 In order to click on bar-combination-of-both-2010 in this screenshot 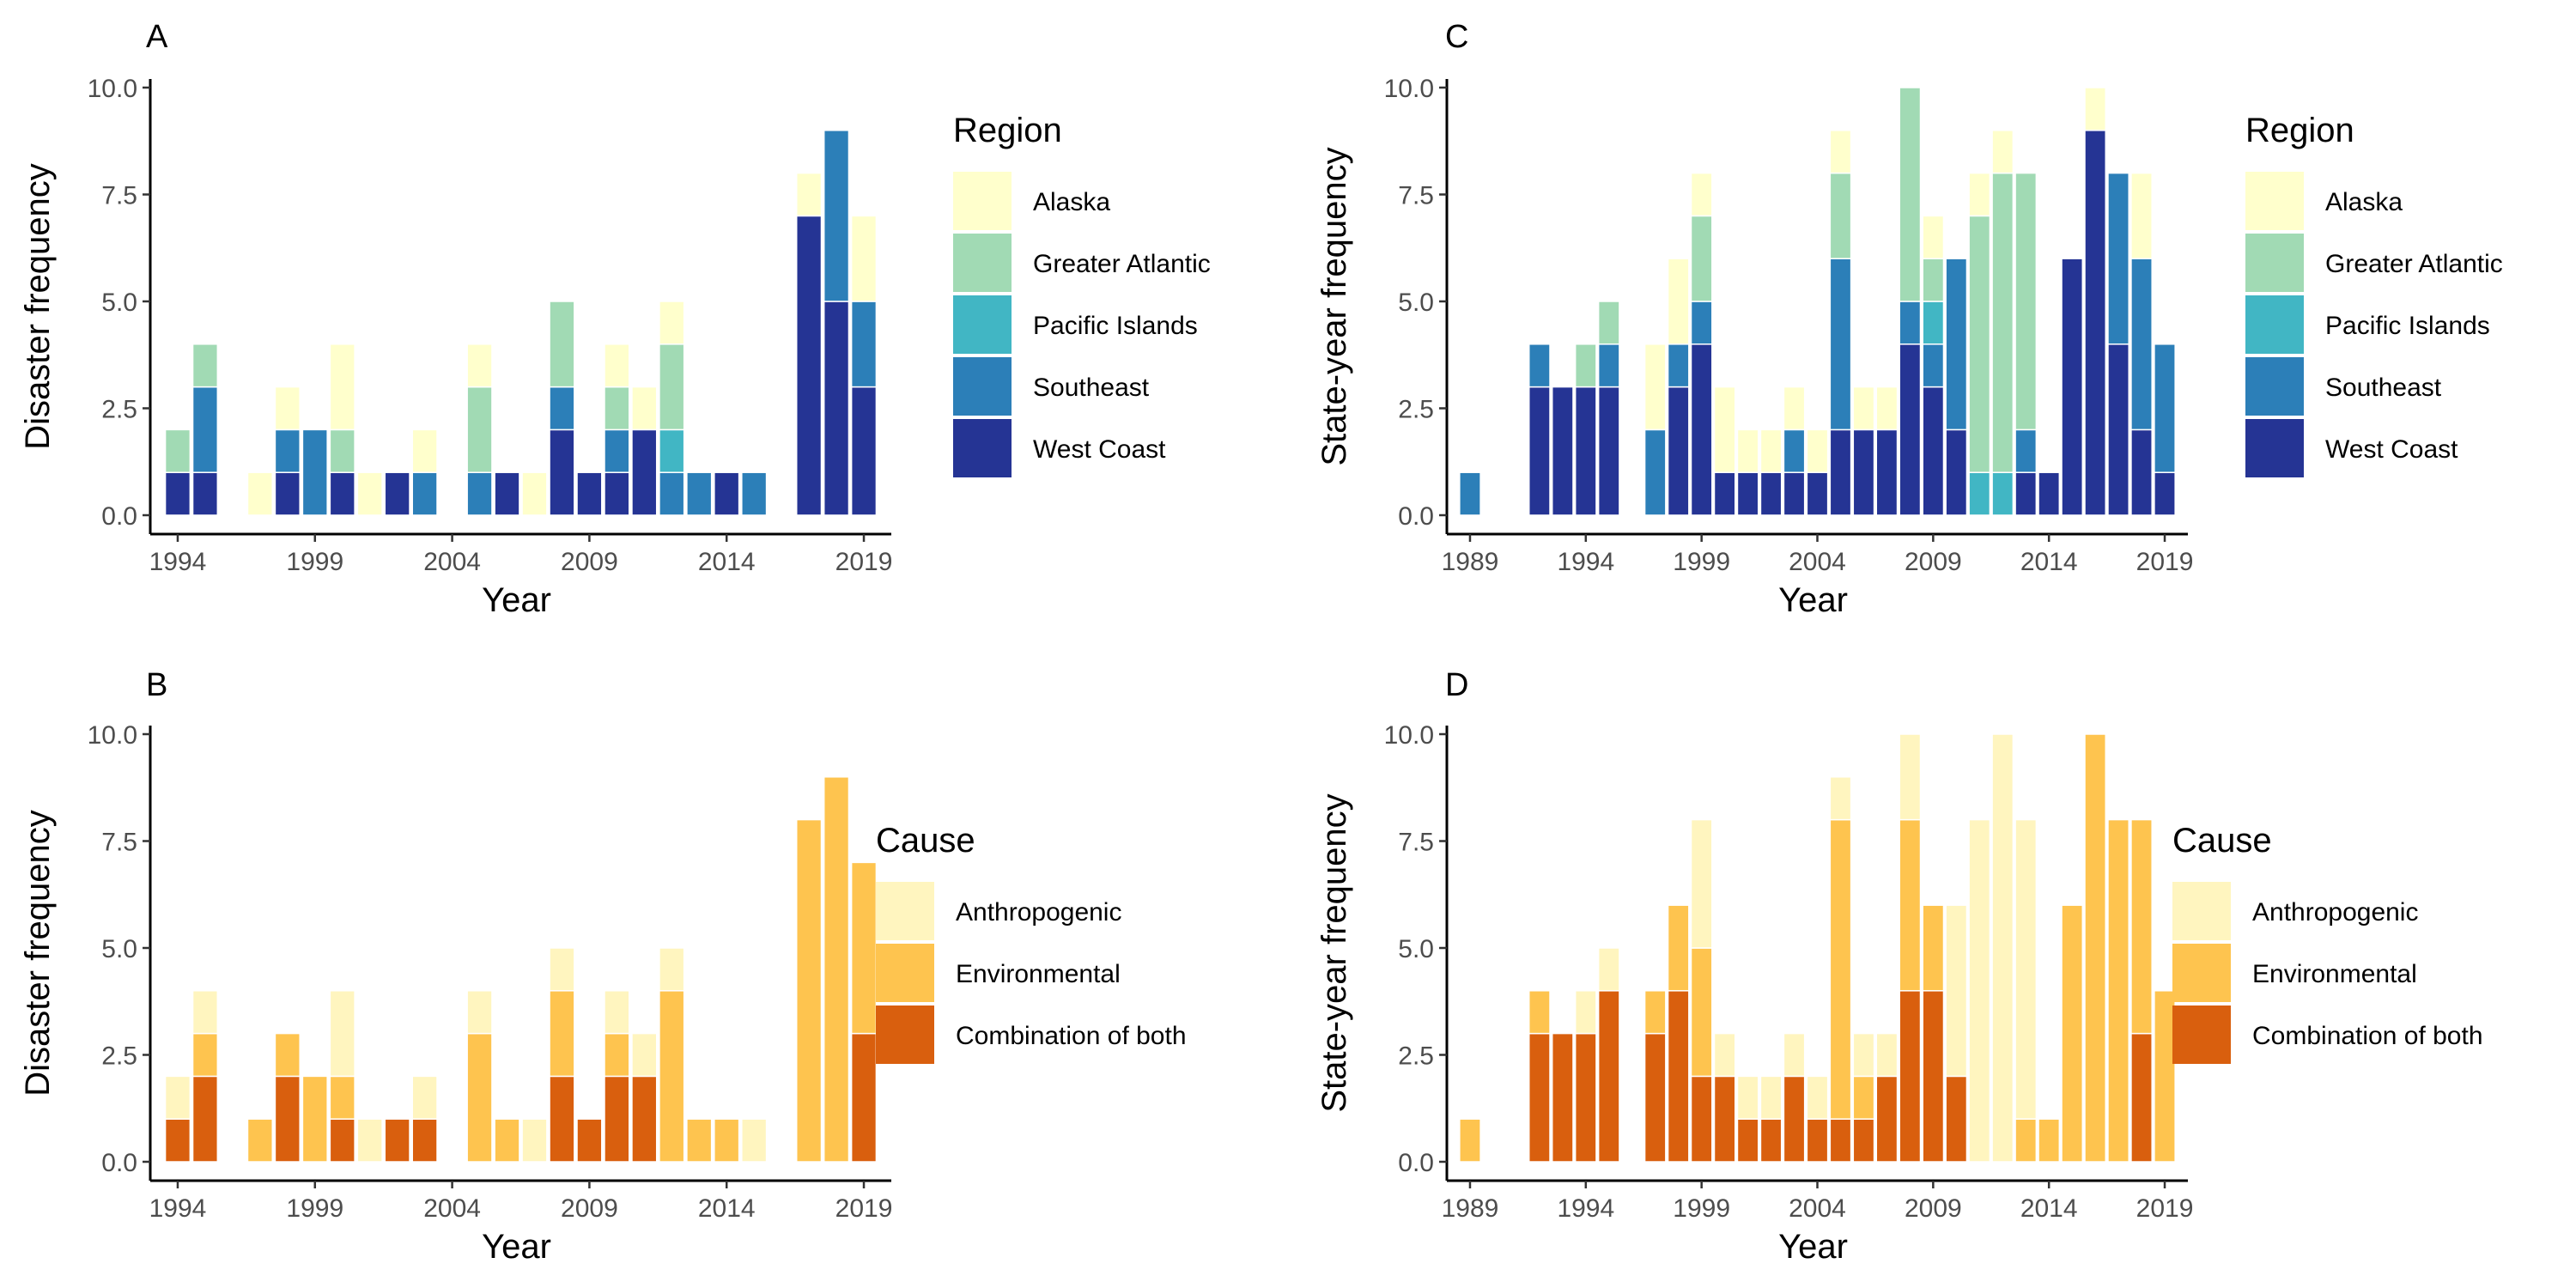, I will do `click(617, 1119)`.